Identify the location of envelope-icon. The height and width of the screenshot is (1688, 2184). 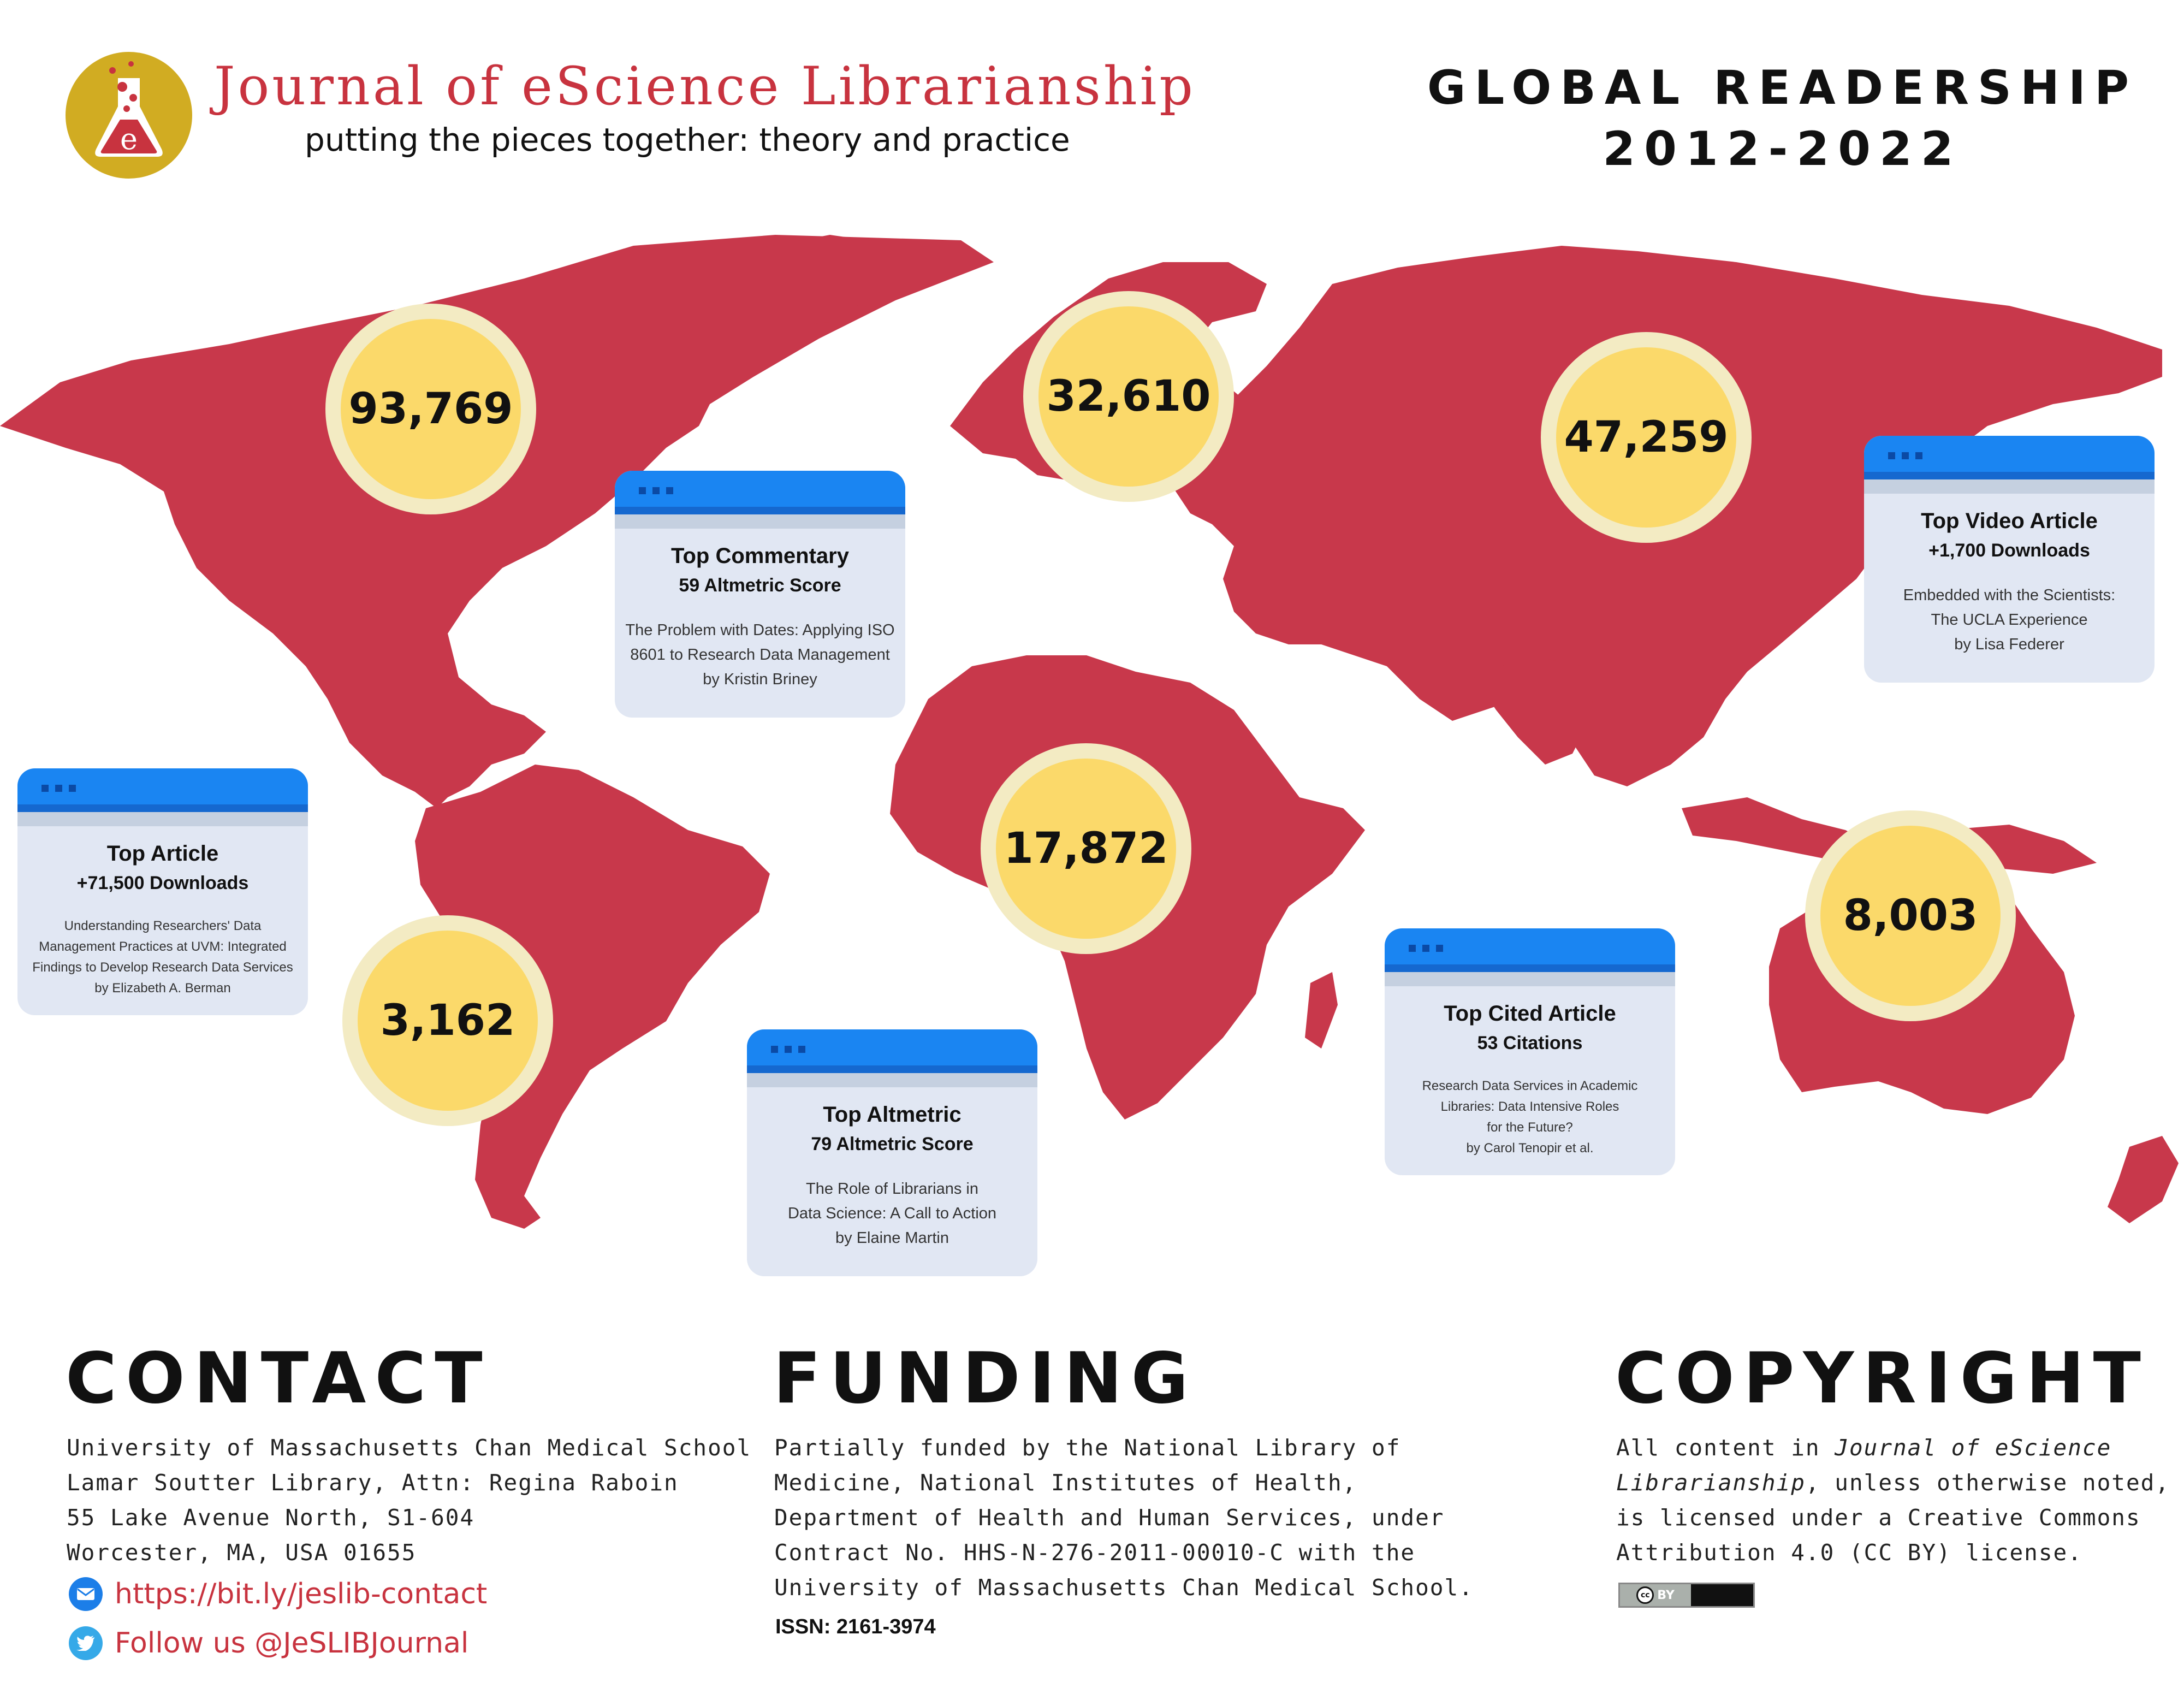
(86, 1594).